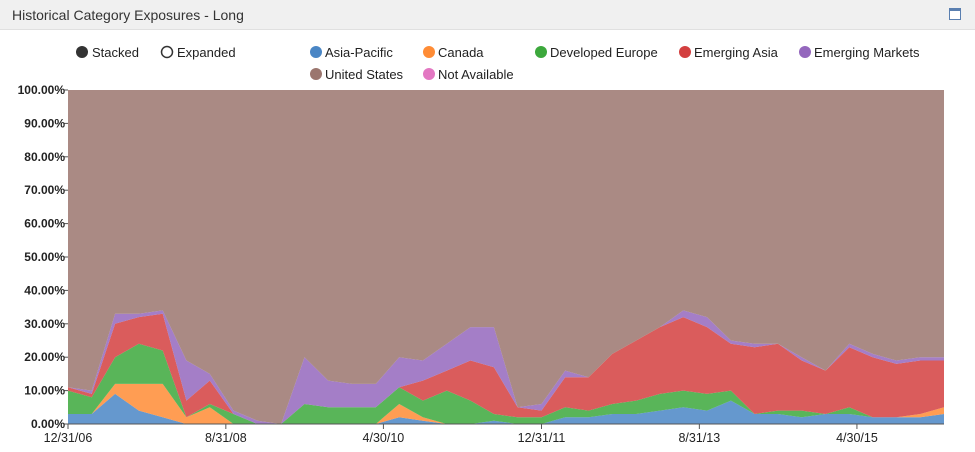 The width and height of the screenshot is (975, 452). Describe the element at coordinates (226, 438) in the screenshot. I see `x-tick-label: 8/31/08` at that location.